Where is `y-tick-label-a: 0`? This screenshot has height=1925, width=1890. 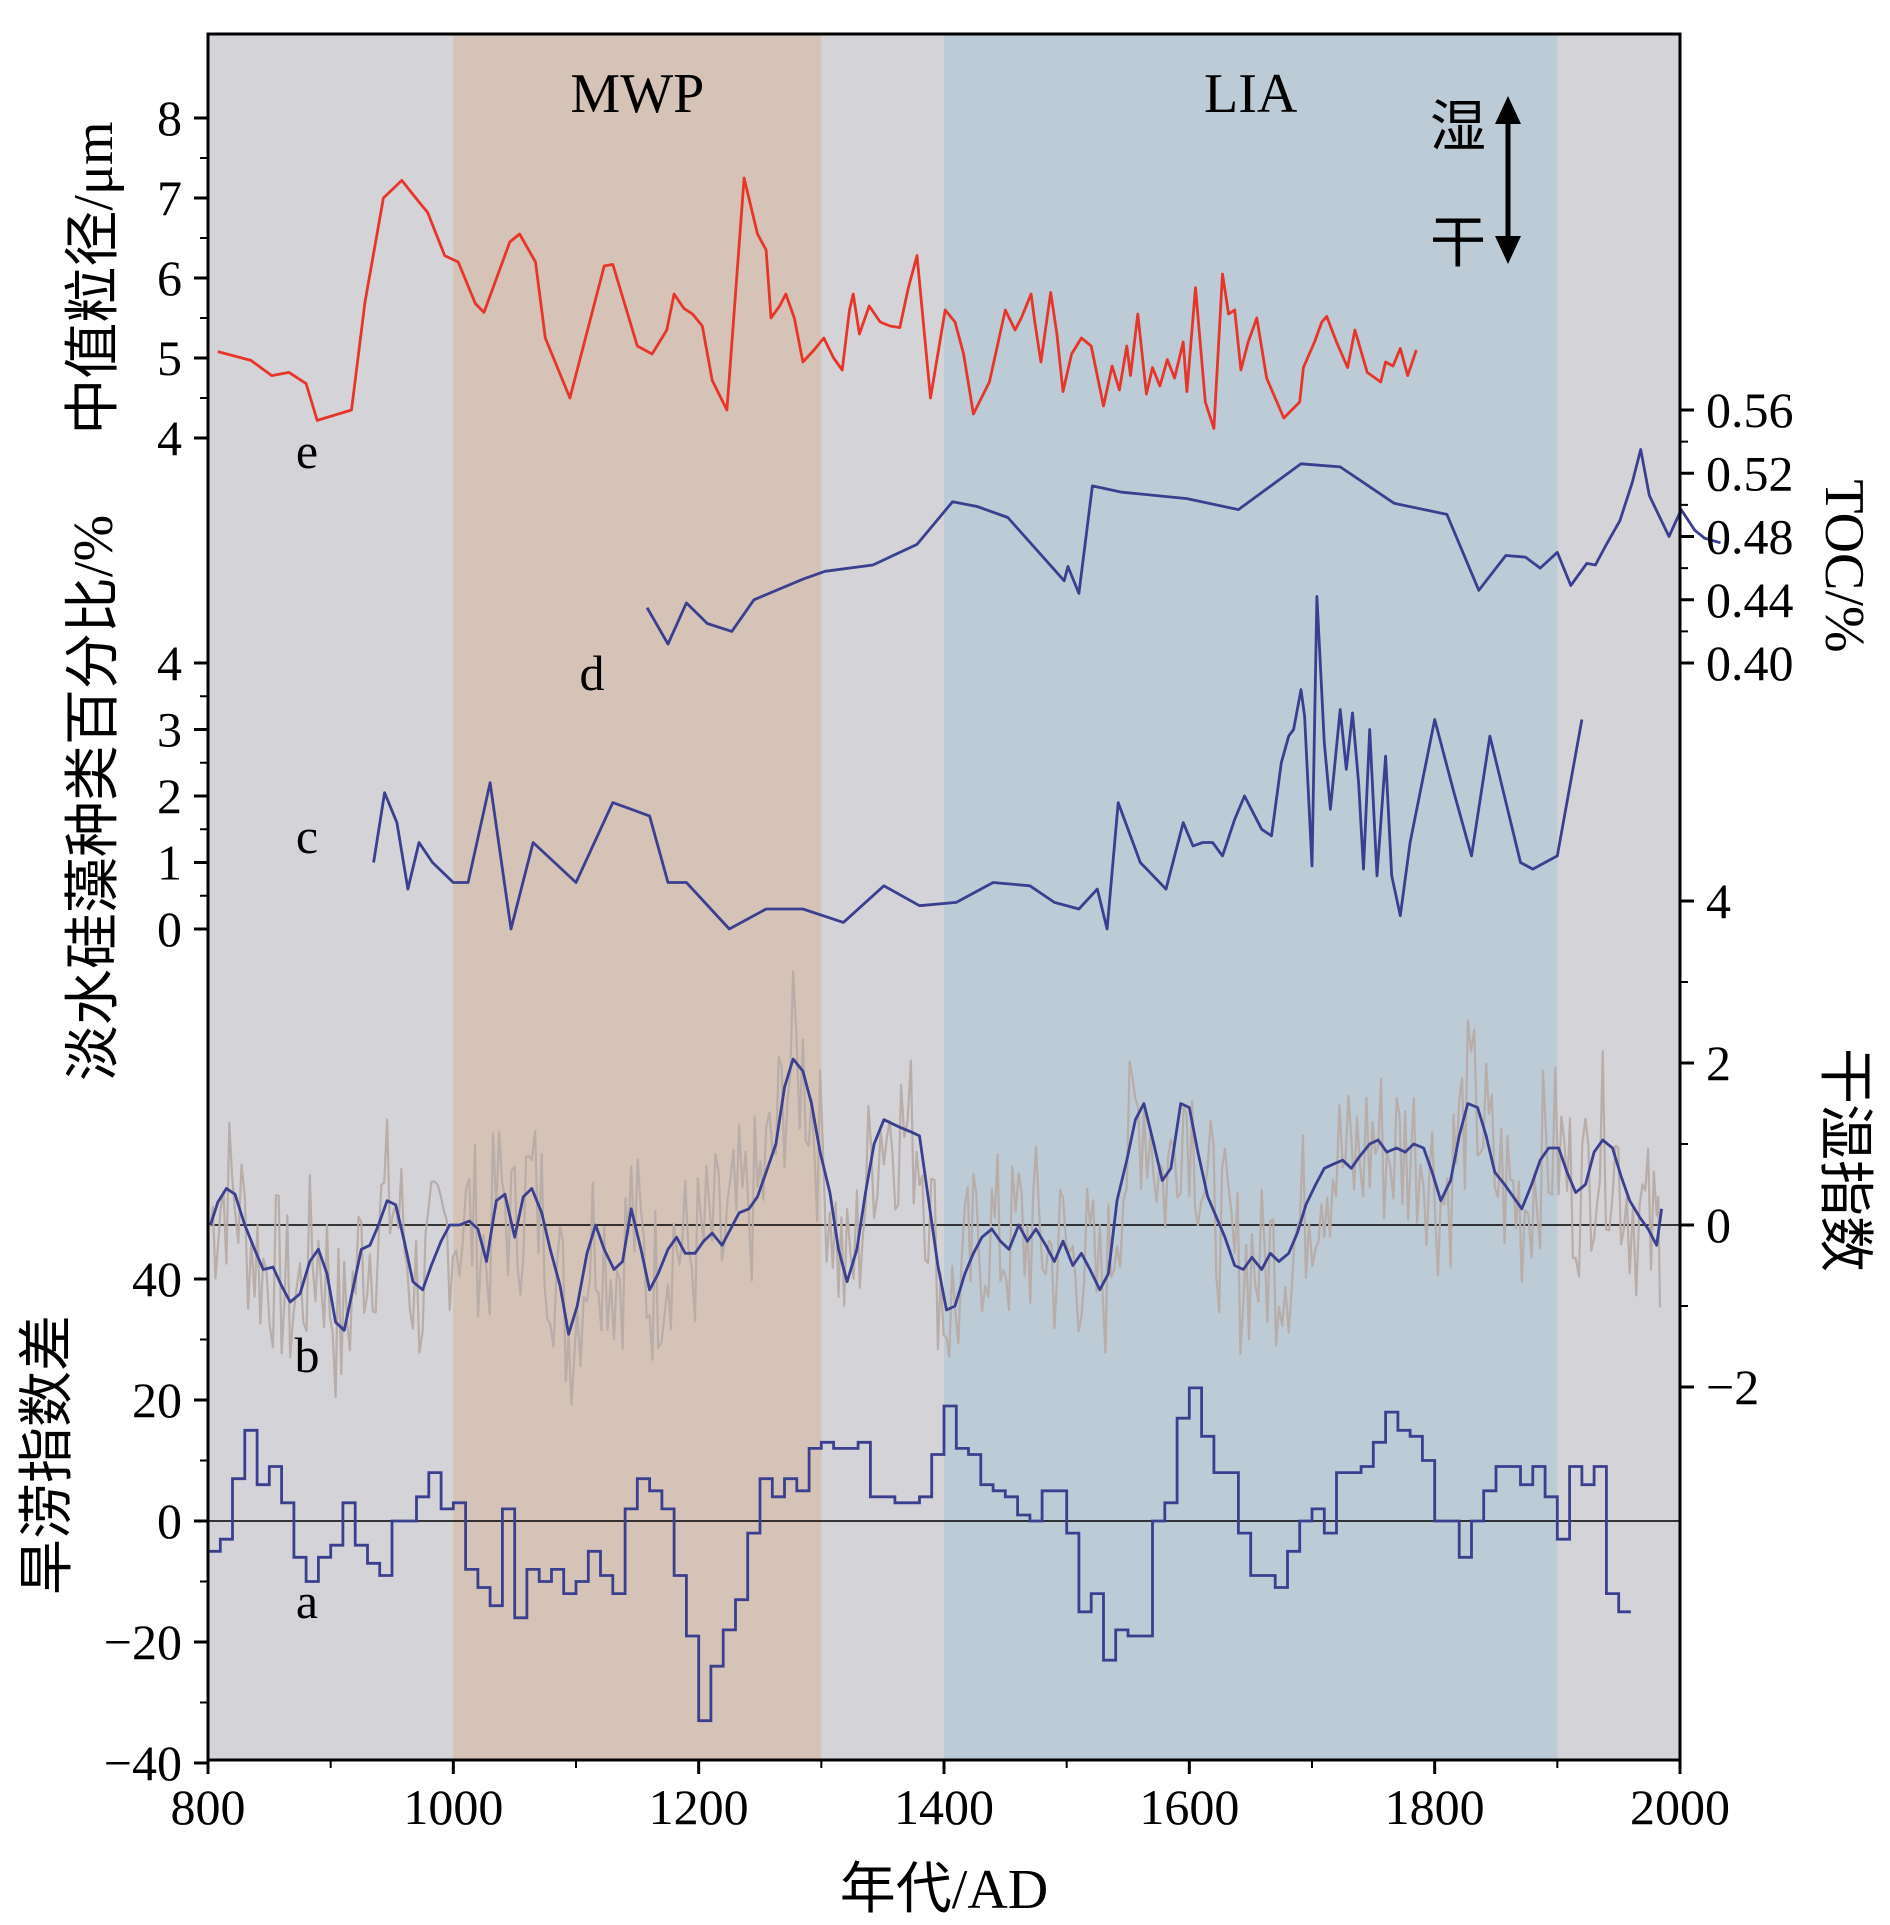
y-tick-label-a: 0 is located at coordinates (169, 1521).